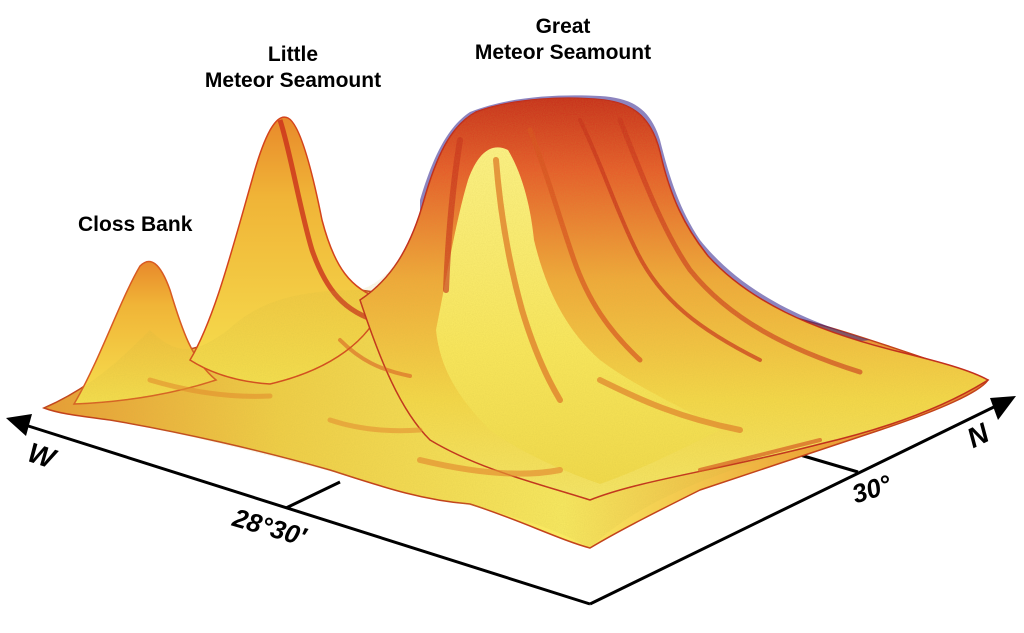 This screenshot has height=633, width=1024. Describe the element at coordinates (293, 68) in the screenshot. I see `little-meteor-seamount-label: Little Meteor Seamount` at that location.